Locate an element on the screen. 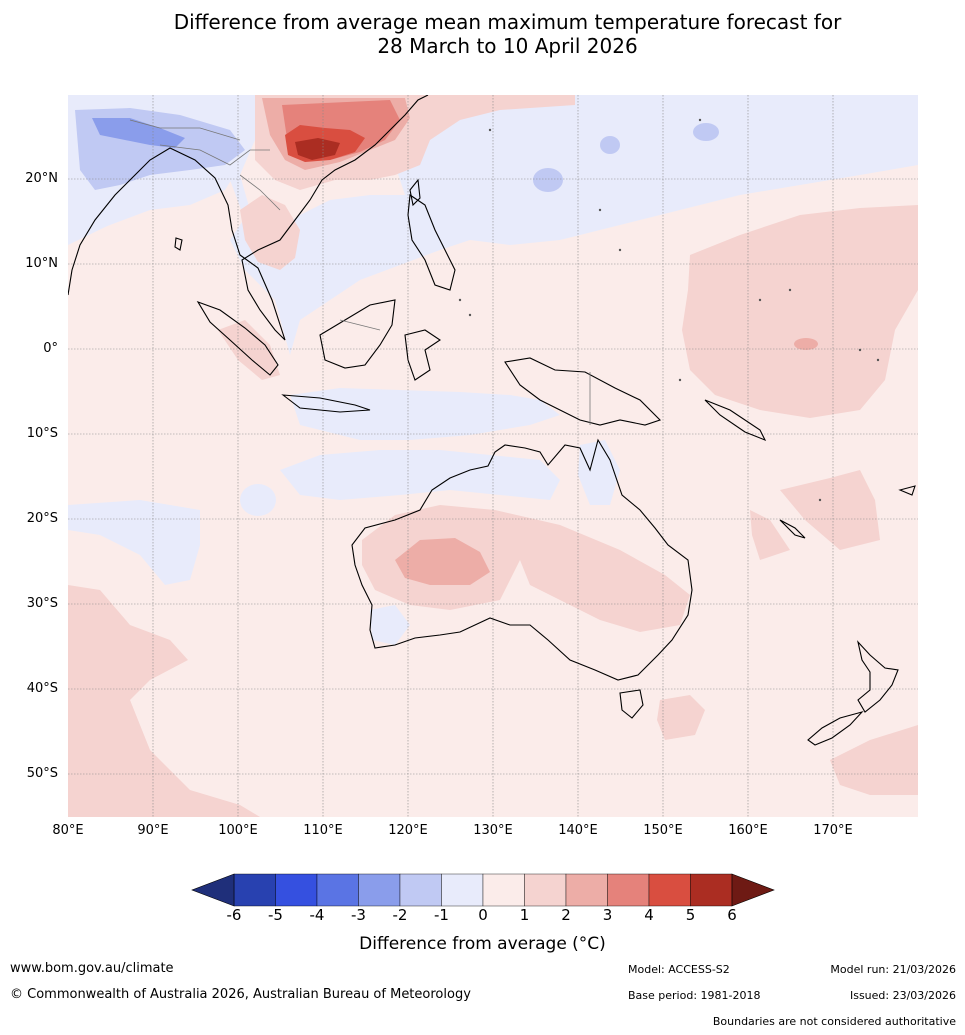  website-link: www.bom.gov.au/climate is located at coordinates (92, 968).